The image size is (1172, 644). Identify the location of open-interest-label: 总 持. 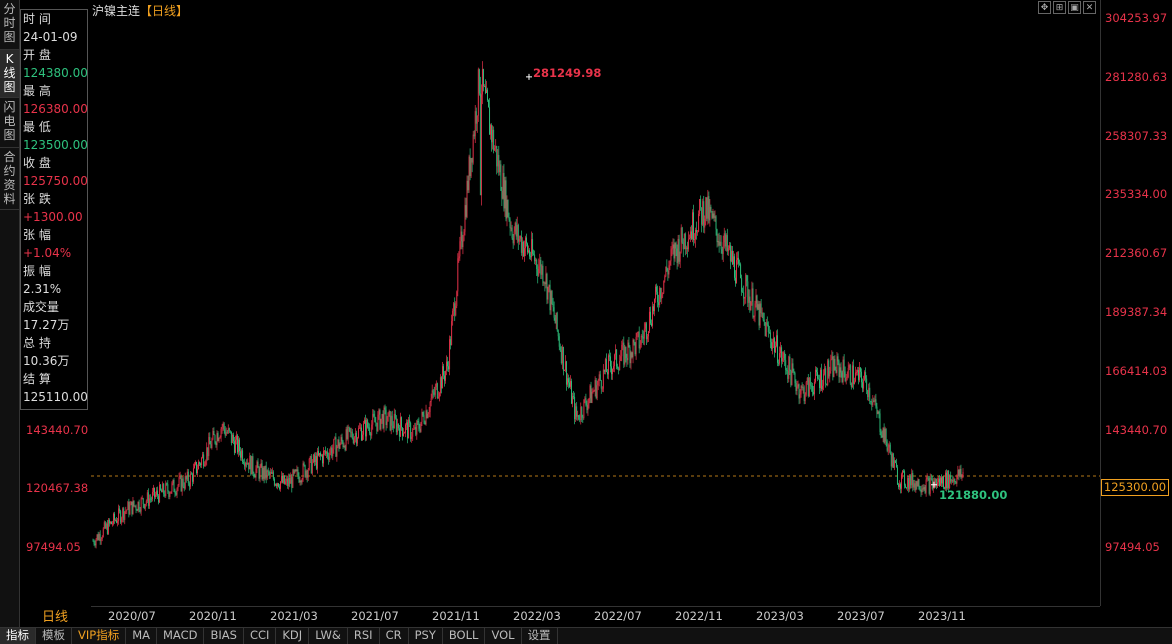
(37, 343).